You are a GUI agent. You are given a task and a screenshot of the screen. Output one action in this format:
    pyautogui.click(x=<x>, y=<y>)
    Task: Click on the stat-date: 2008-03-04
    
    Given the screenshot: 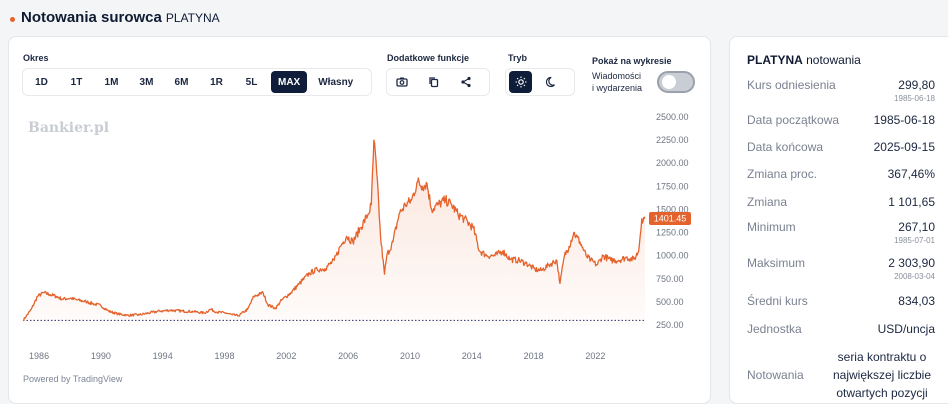 What is the action you would take?
    pyautogui.click(x=914, y=276)
    